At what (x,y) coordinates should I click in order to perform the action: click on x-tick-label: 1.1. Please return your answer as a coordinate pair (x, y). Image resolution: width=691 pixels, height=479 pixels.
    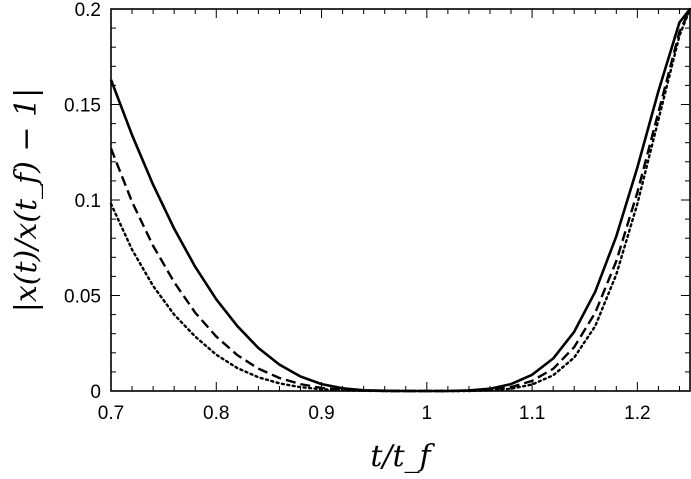
    Looking at the image, I should click on (532, 413).